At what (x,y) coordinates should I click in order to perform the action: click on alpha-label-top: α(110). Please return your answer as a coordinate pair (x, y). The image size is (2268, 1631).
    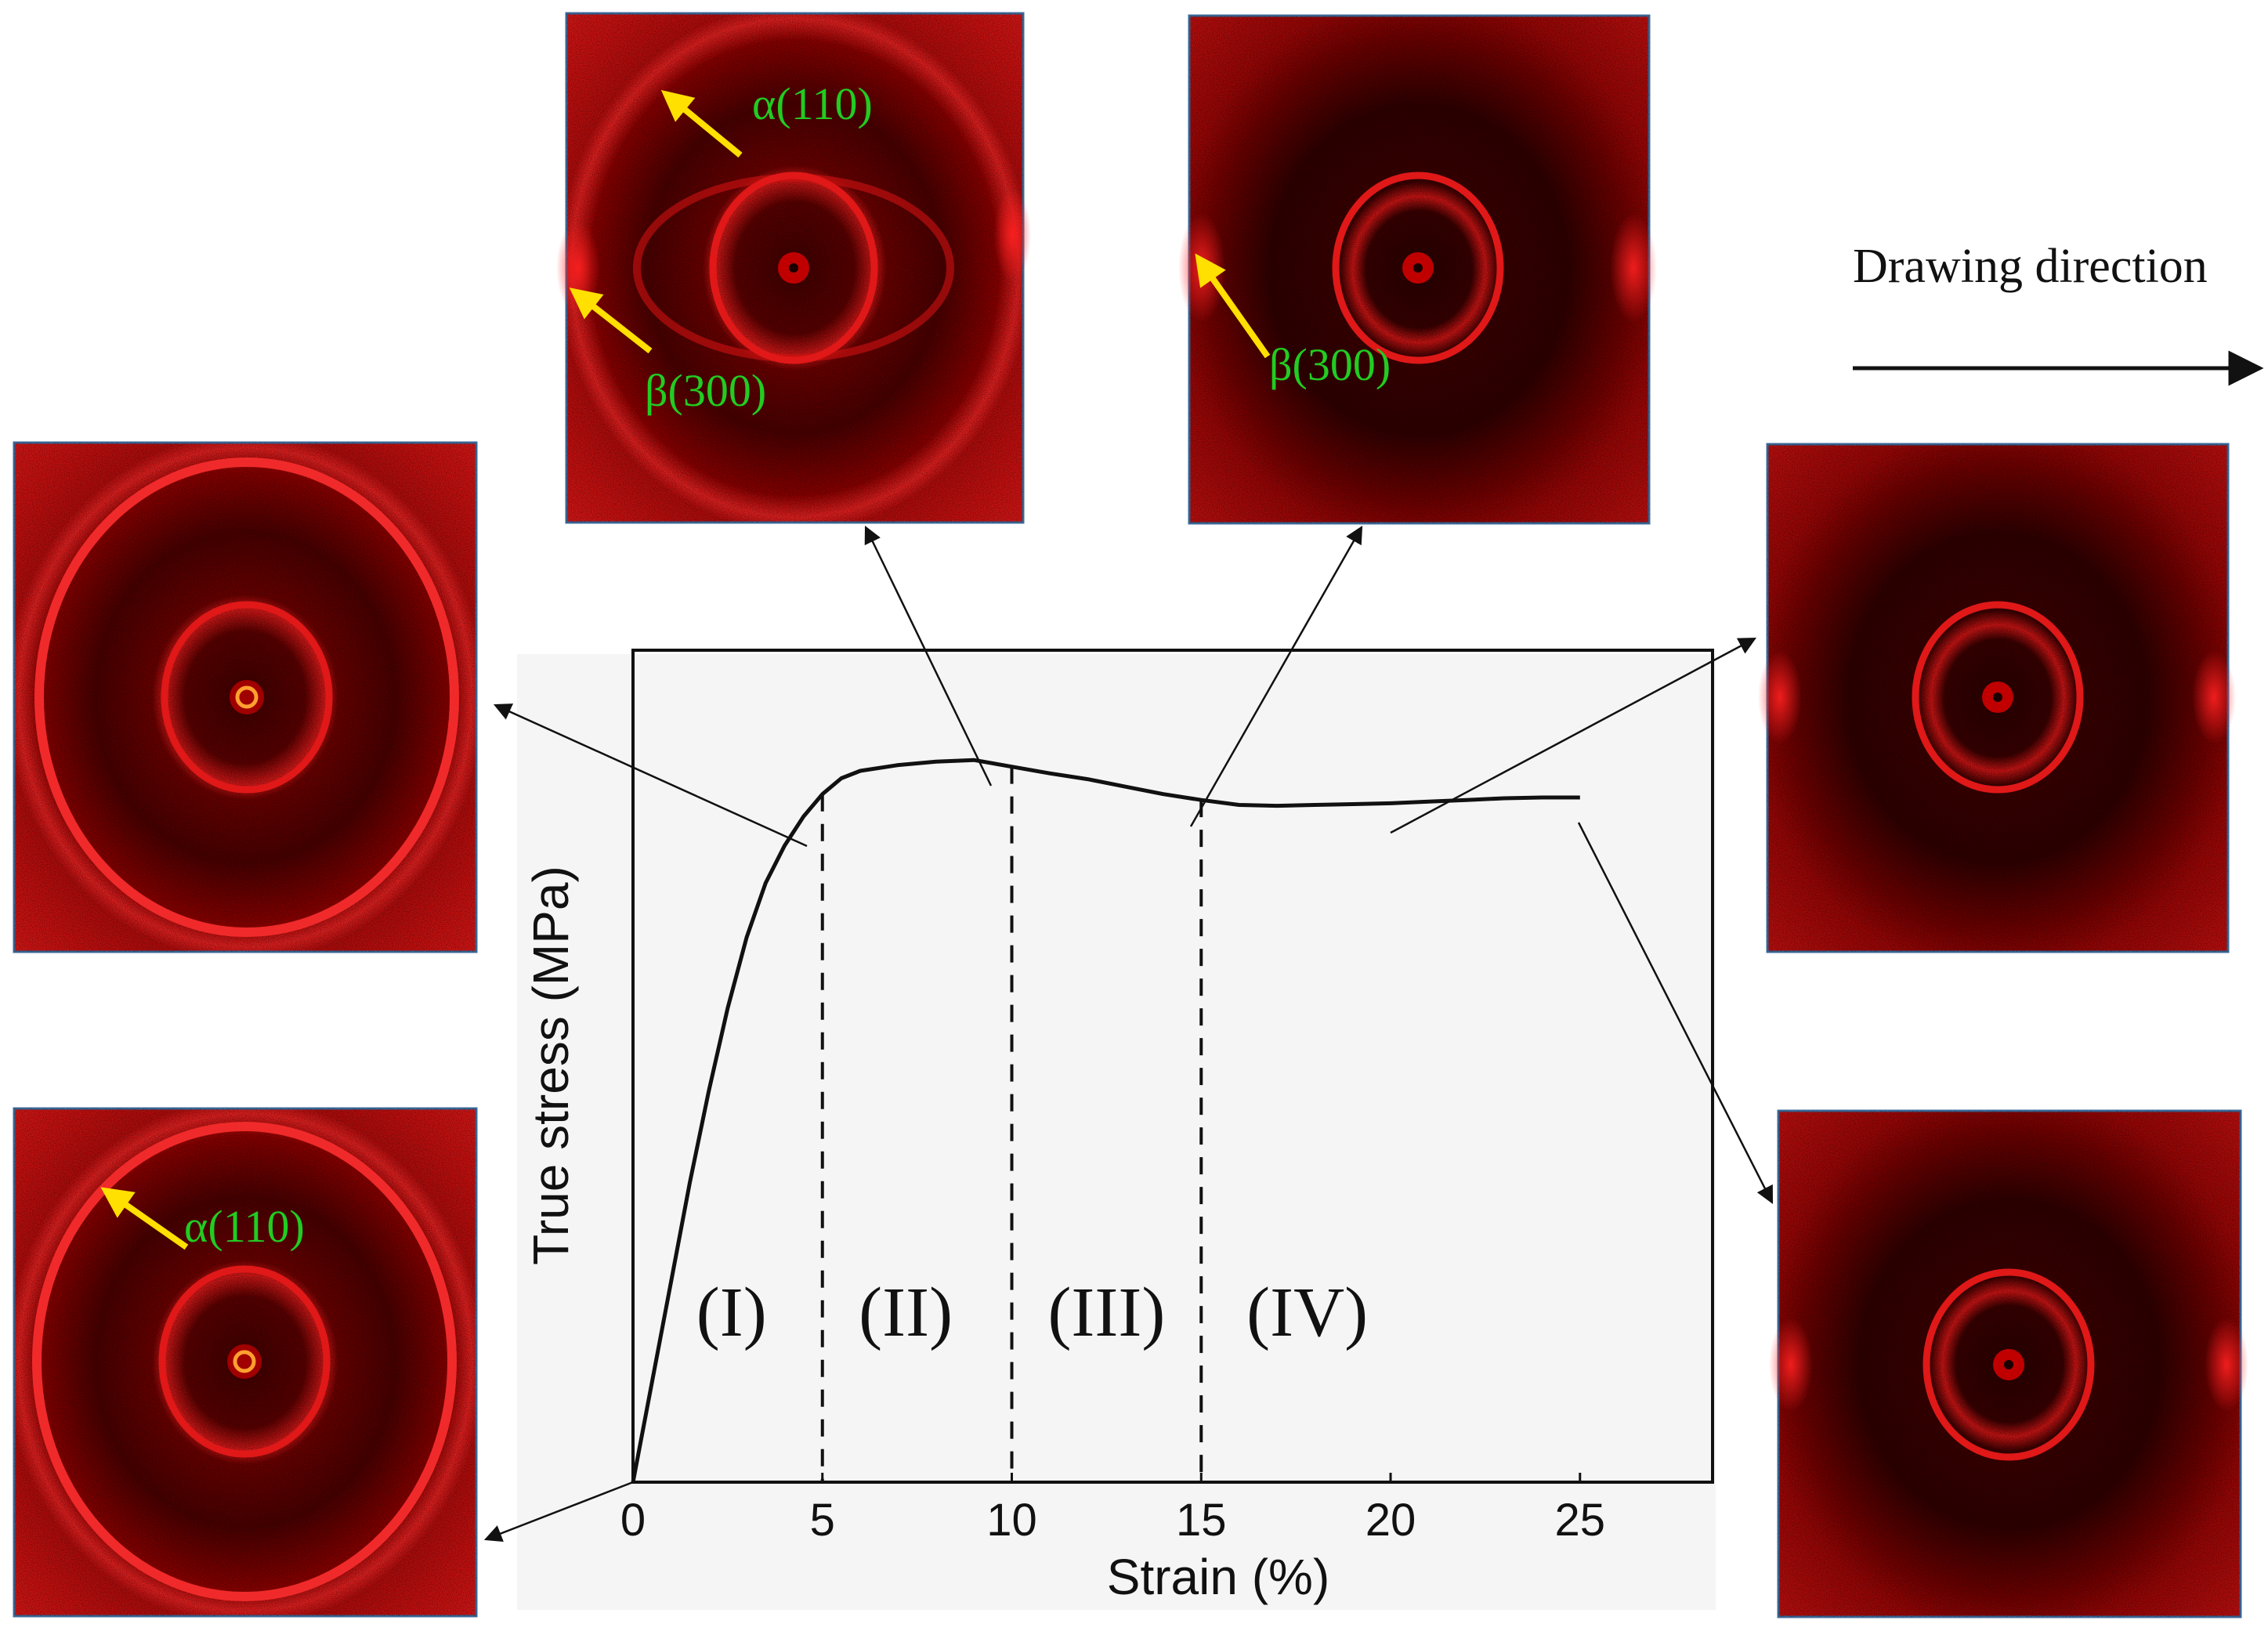
    Looking at the image, I should click on (813, 103).